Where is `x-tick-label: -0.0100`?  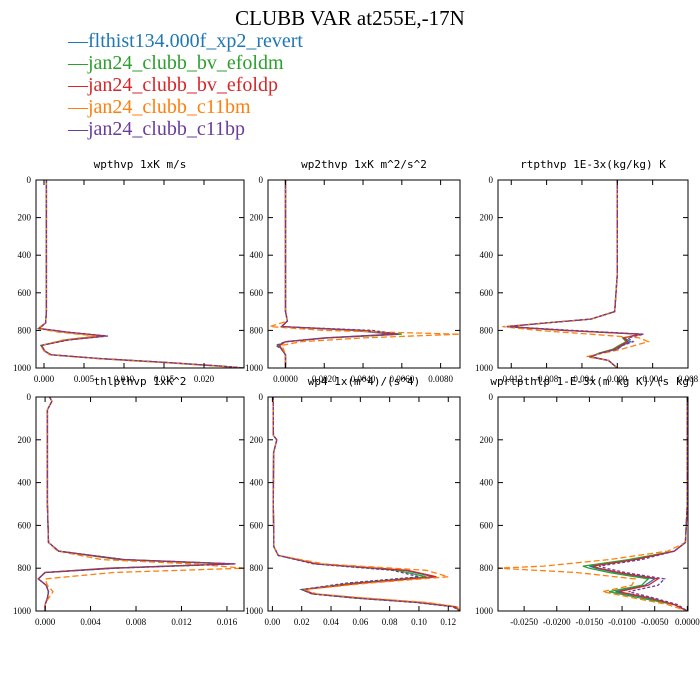
x-tick-label: -0.0100 is located at coordinates (622, 622).